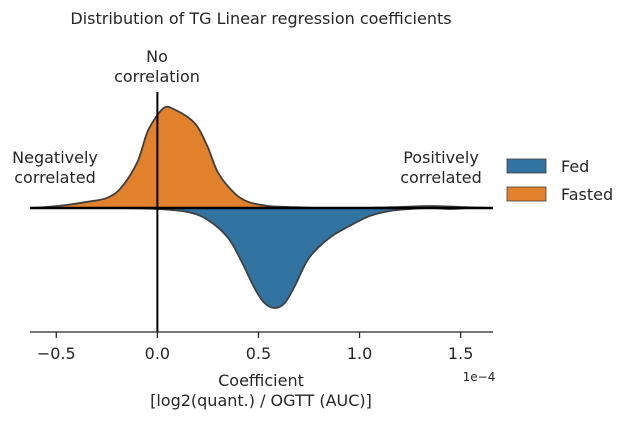 This screenshot has height=424, width=638. Describe the element at coordinates (55, 157) in the screenshot. I see `annotation-negatively-line1: Negatively` at that location.